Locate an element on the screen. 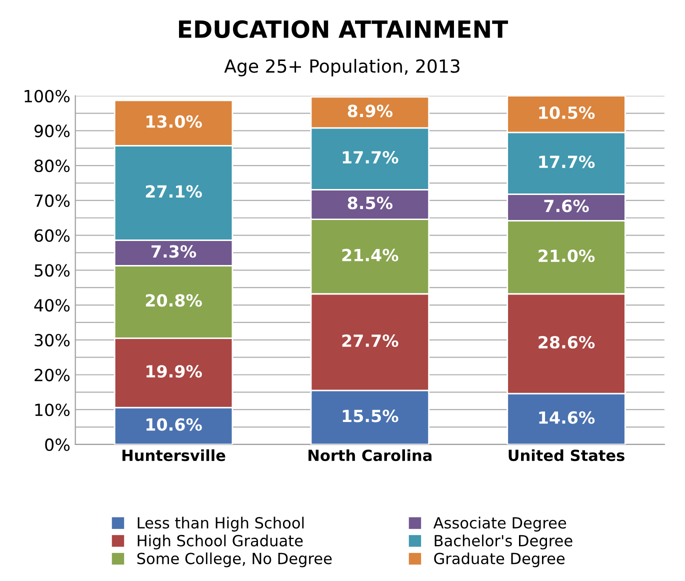 The image size is (685, 581). y-tick-label: 100% is located at coordinates (47, 96).